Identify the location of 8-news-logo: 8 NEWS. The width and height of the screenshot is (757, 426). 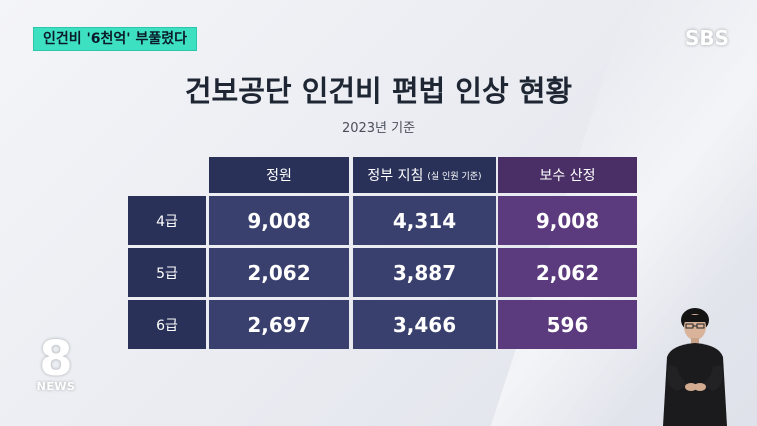
(56, 362).